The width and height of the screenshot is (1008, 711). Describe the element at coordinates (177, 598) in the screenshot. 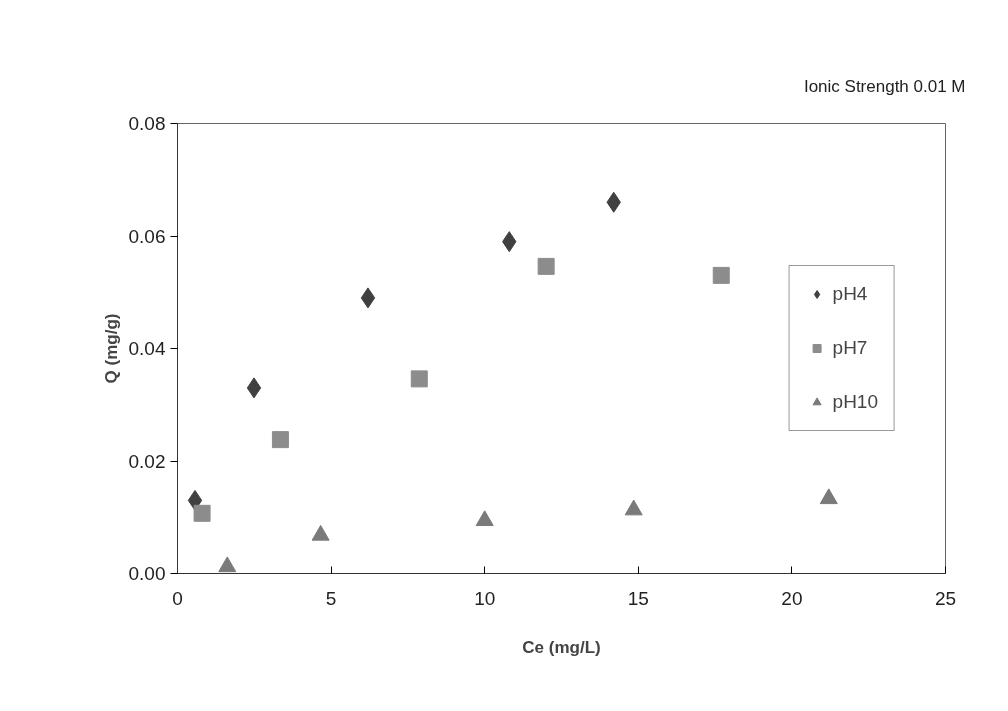

I see `x-tick-label: 0` at that location.